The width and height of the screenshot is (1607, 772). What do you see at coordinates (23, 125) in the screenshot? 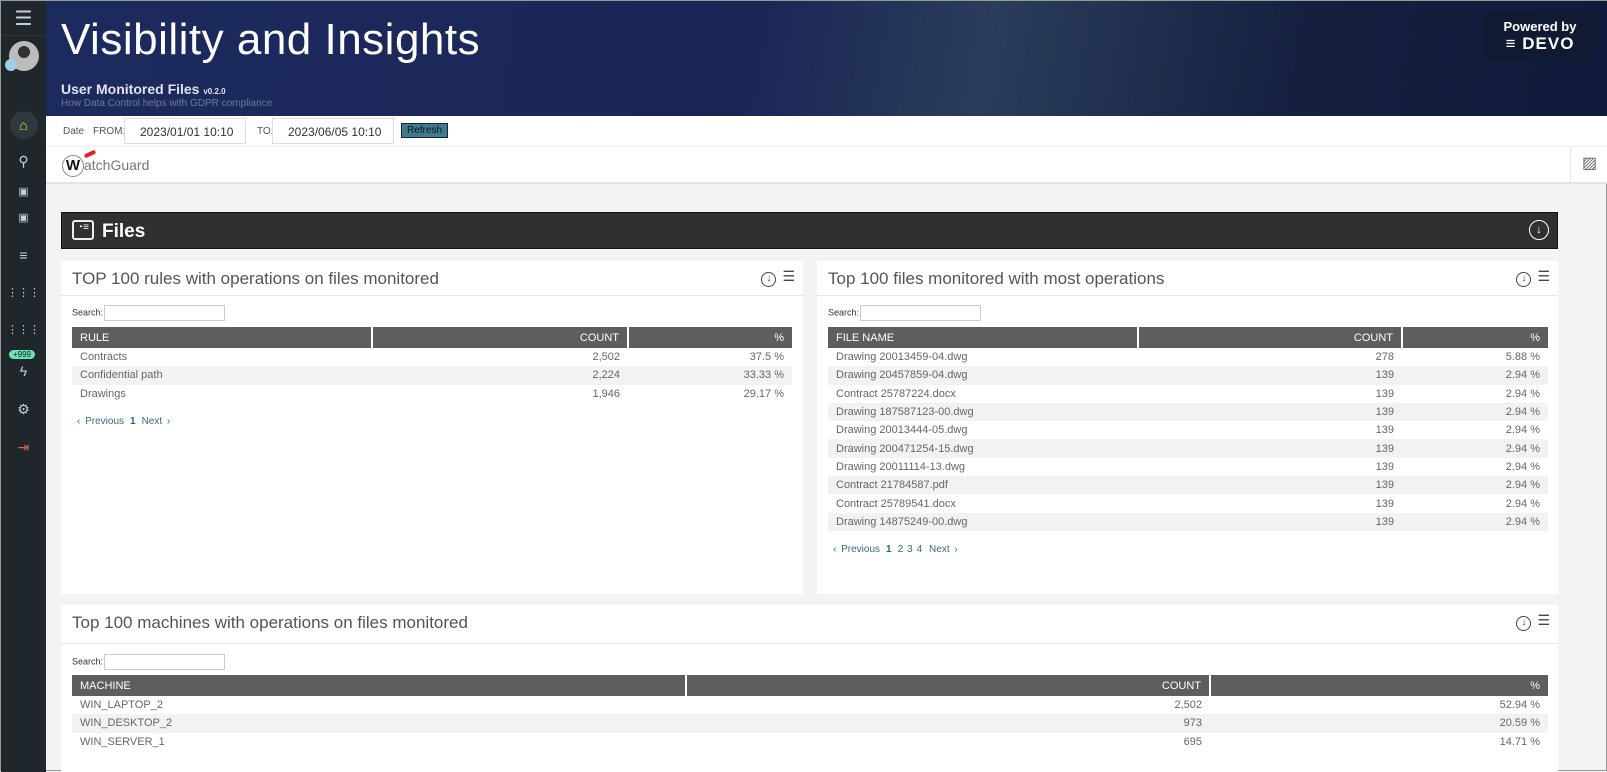
I see `home-icon: ⌂` at bounding box center [23, 125].